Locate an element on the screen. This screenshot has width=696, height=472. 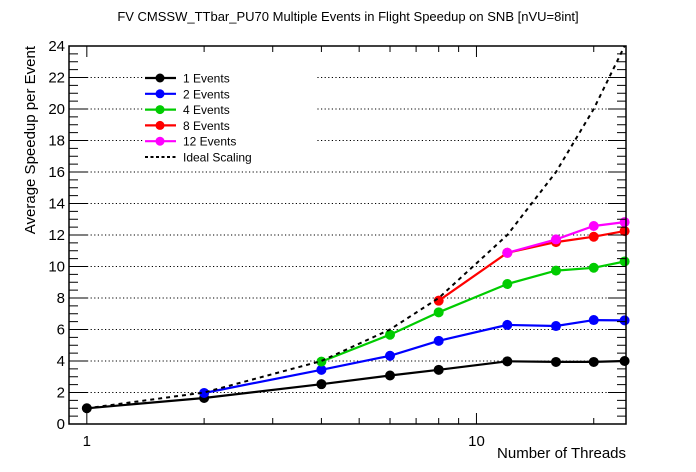
y-tick-label: 4 is located at coordinates (61, 361).